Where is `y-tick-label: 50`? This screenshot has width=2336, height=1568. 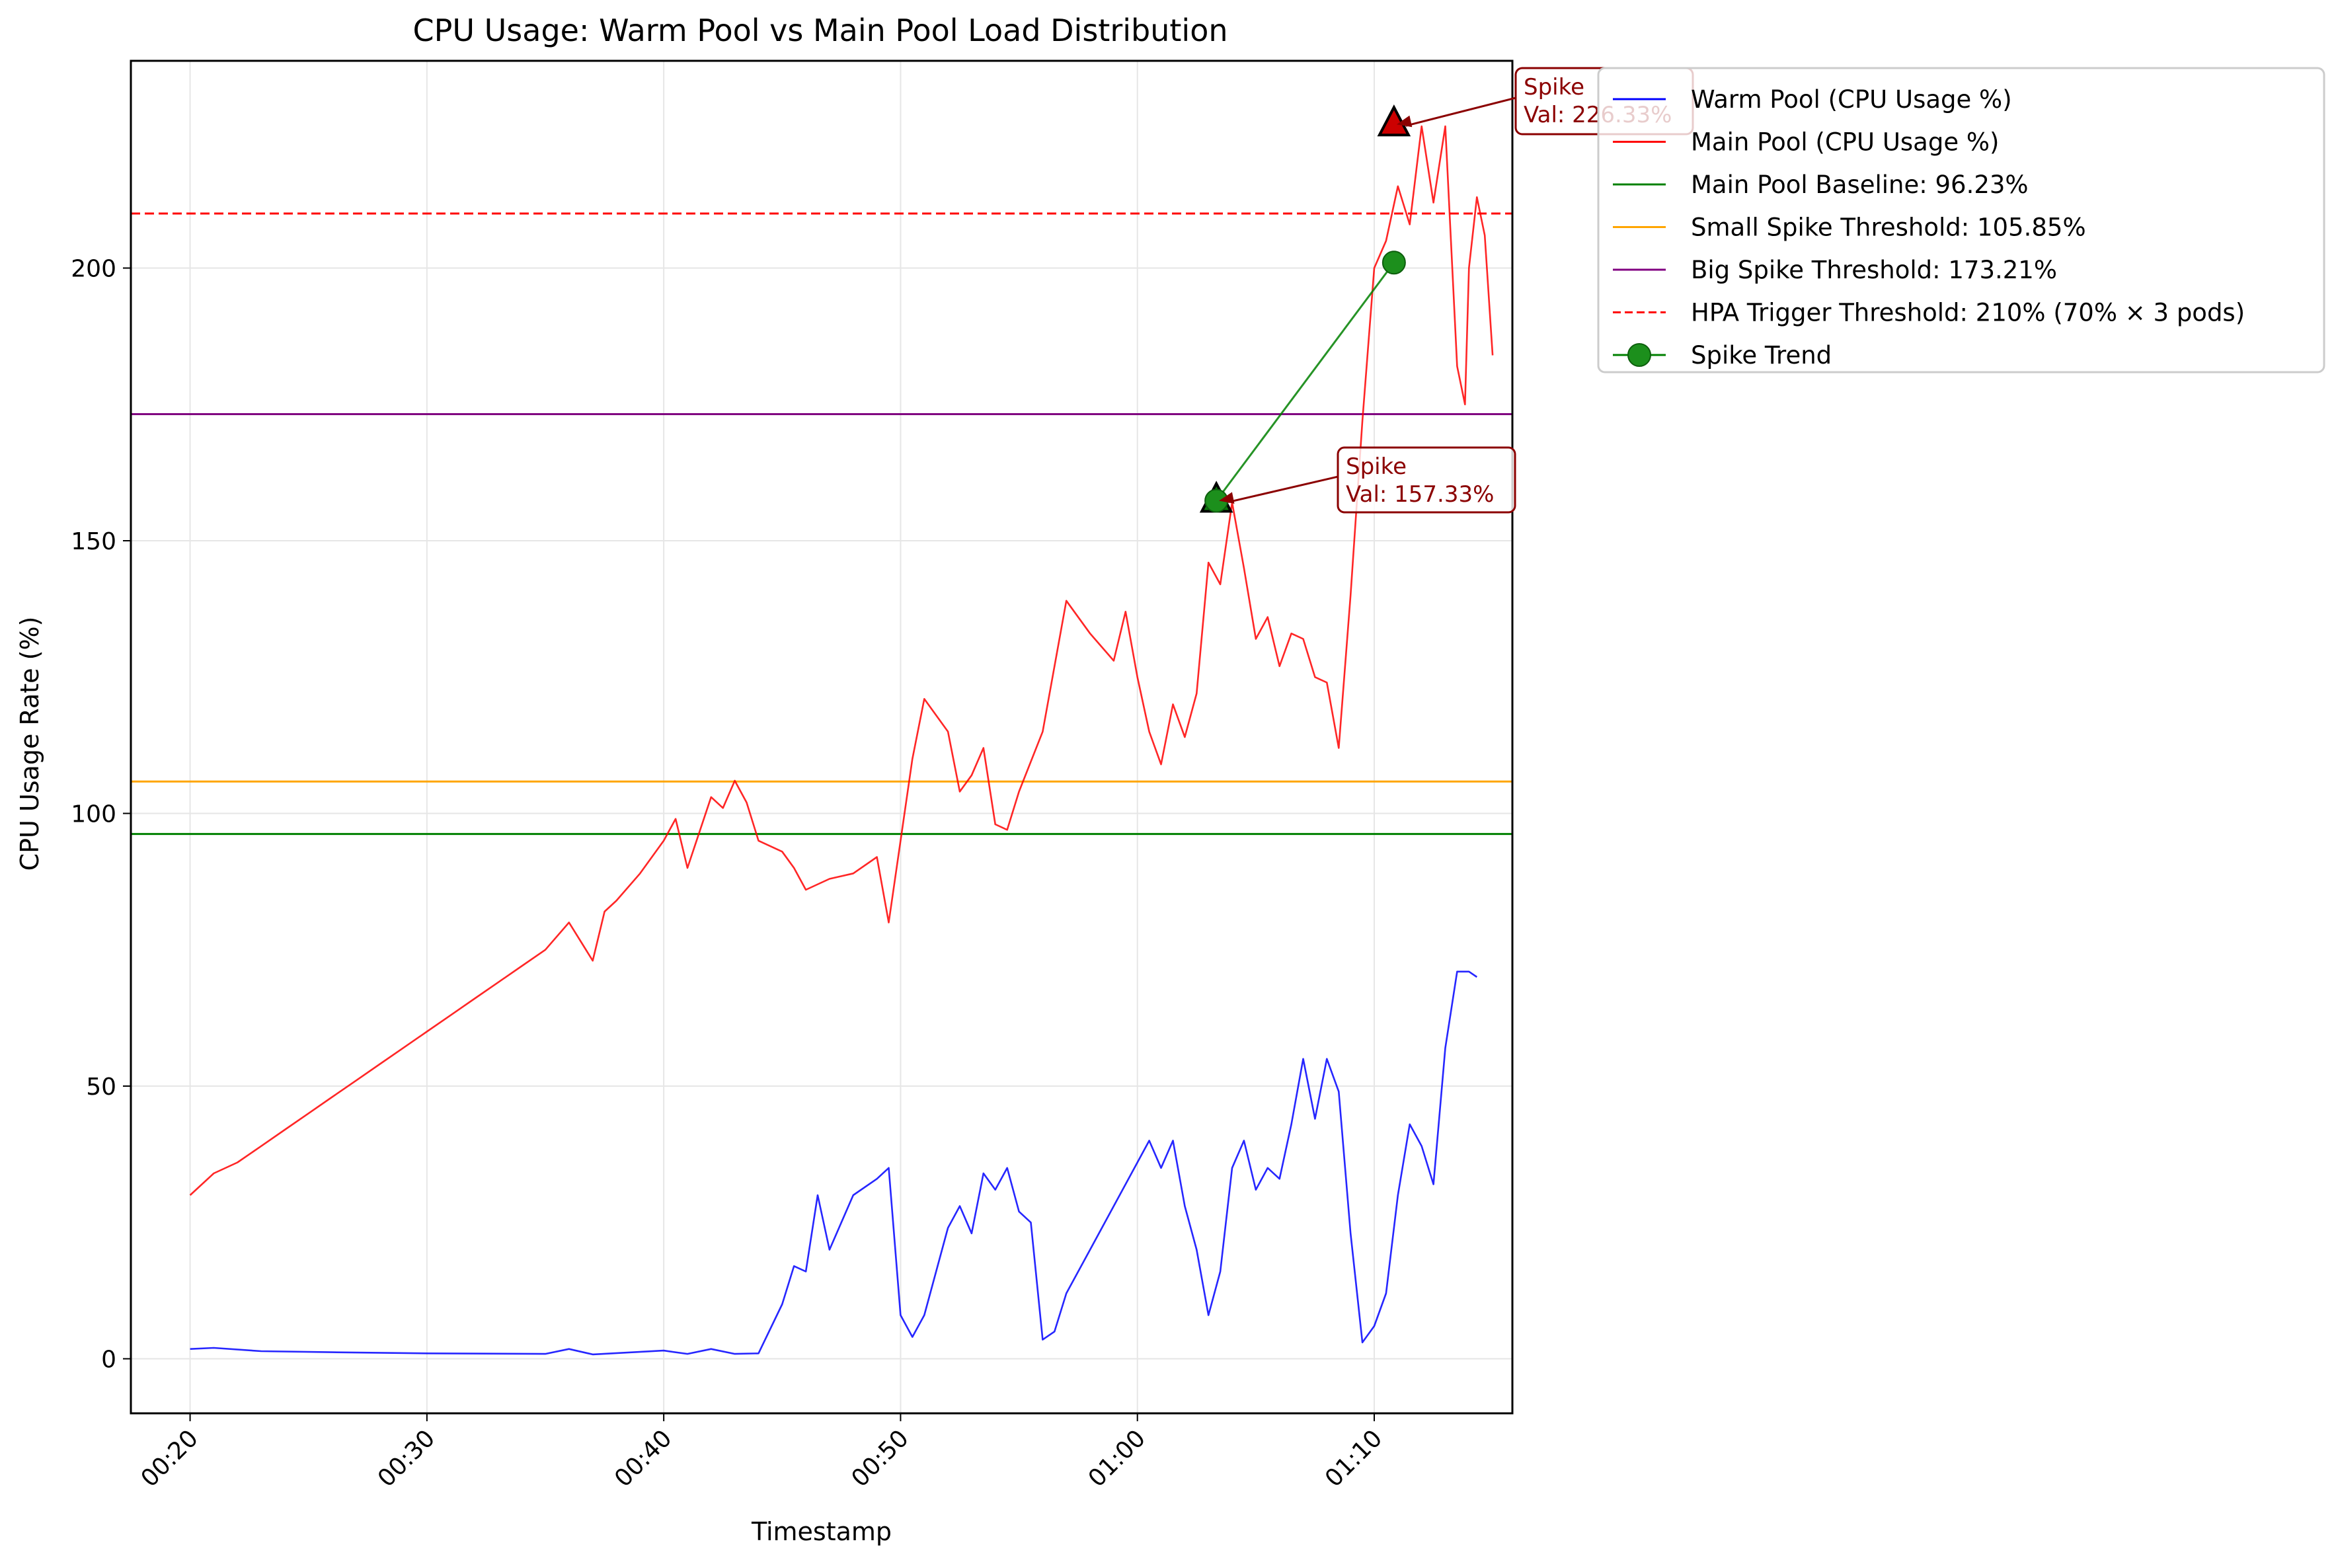
y-tick-label: 50 is located at coordinates (101, 1087).